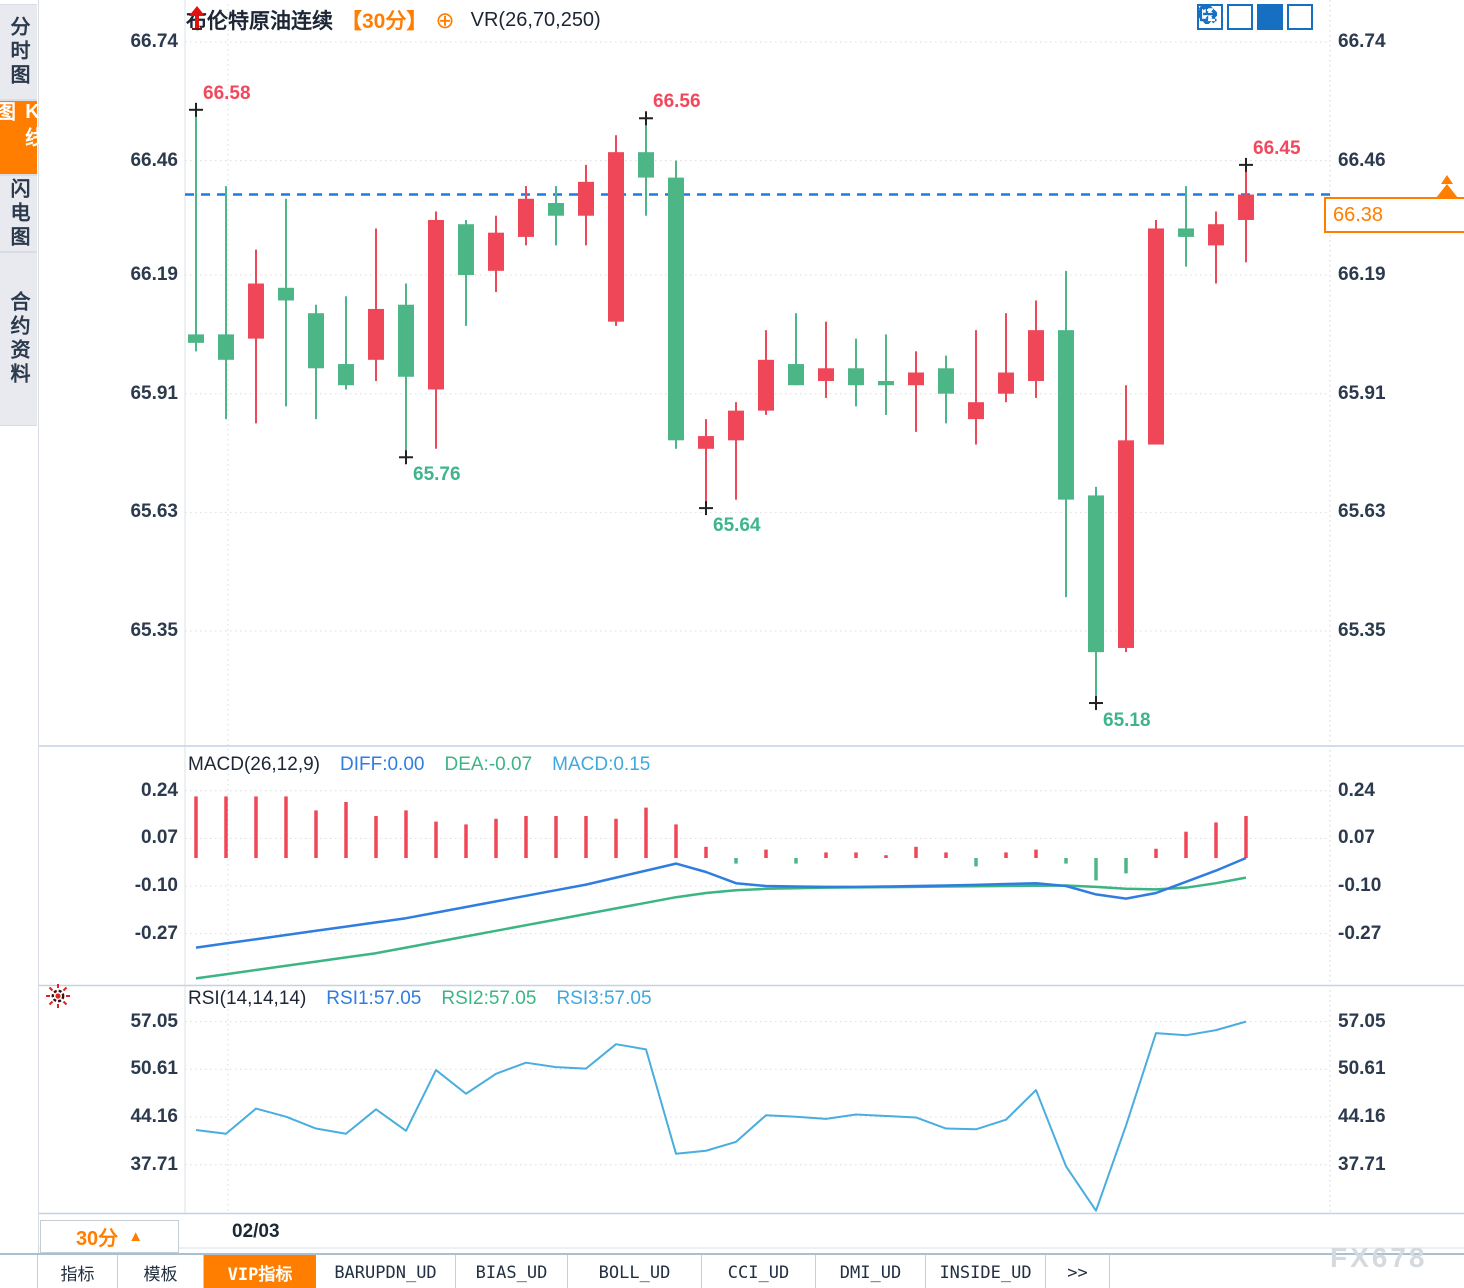  Describe the element at coordinates (259, 21) in the screenshot. I see `symbol-title: 布伦特原油连续` at that location.